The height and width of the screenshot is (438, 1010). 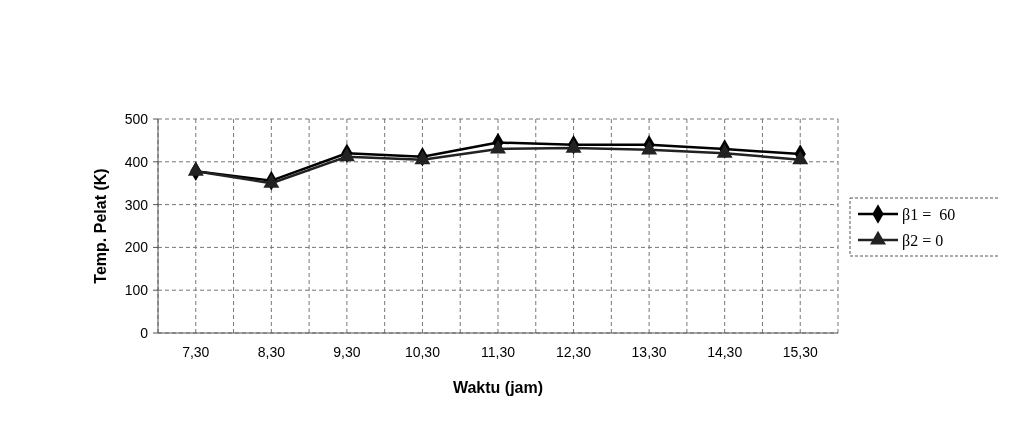 I want to click on y-tick-label: 300, so click(x=136, y=204).